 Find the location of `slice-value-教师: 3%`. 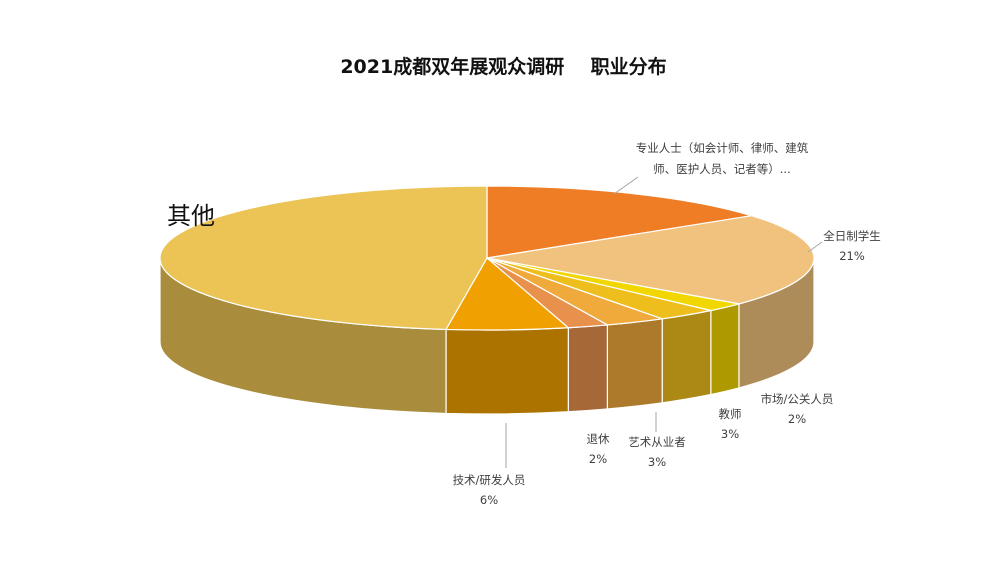

slice-value-教师: 3% is located at coordinates (730, 434).